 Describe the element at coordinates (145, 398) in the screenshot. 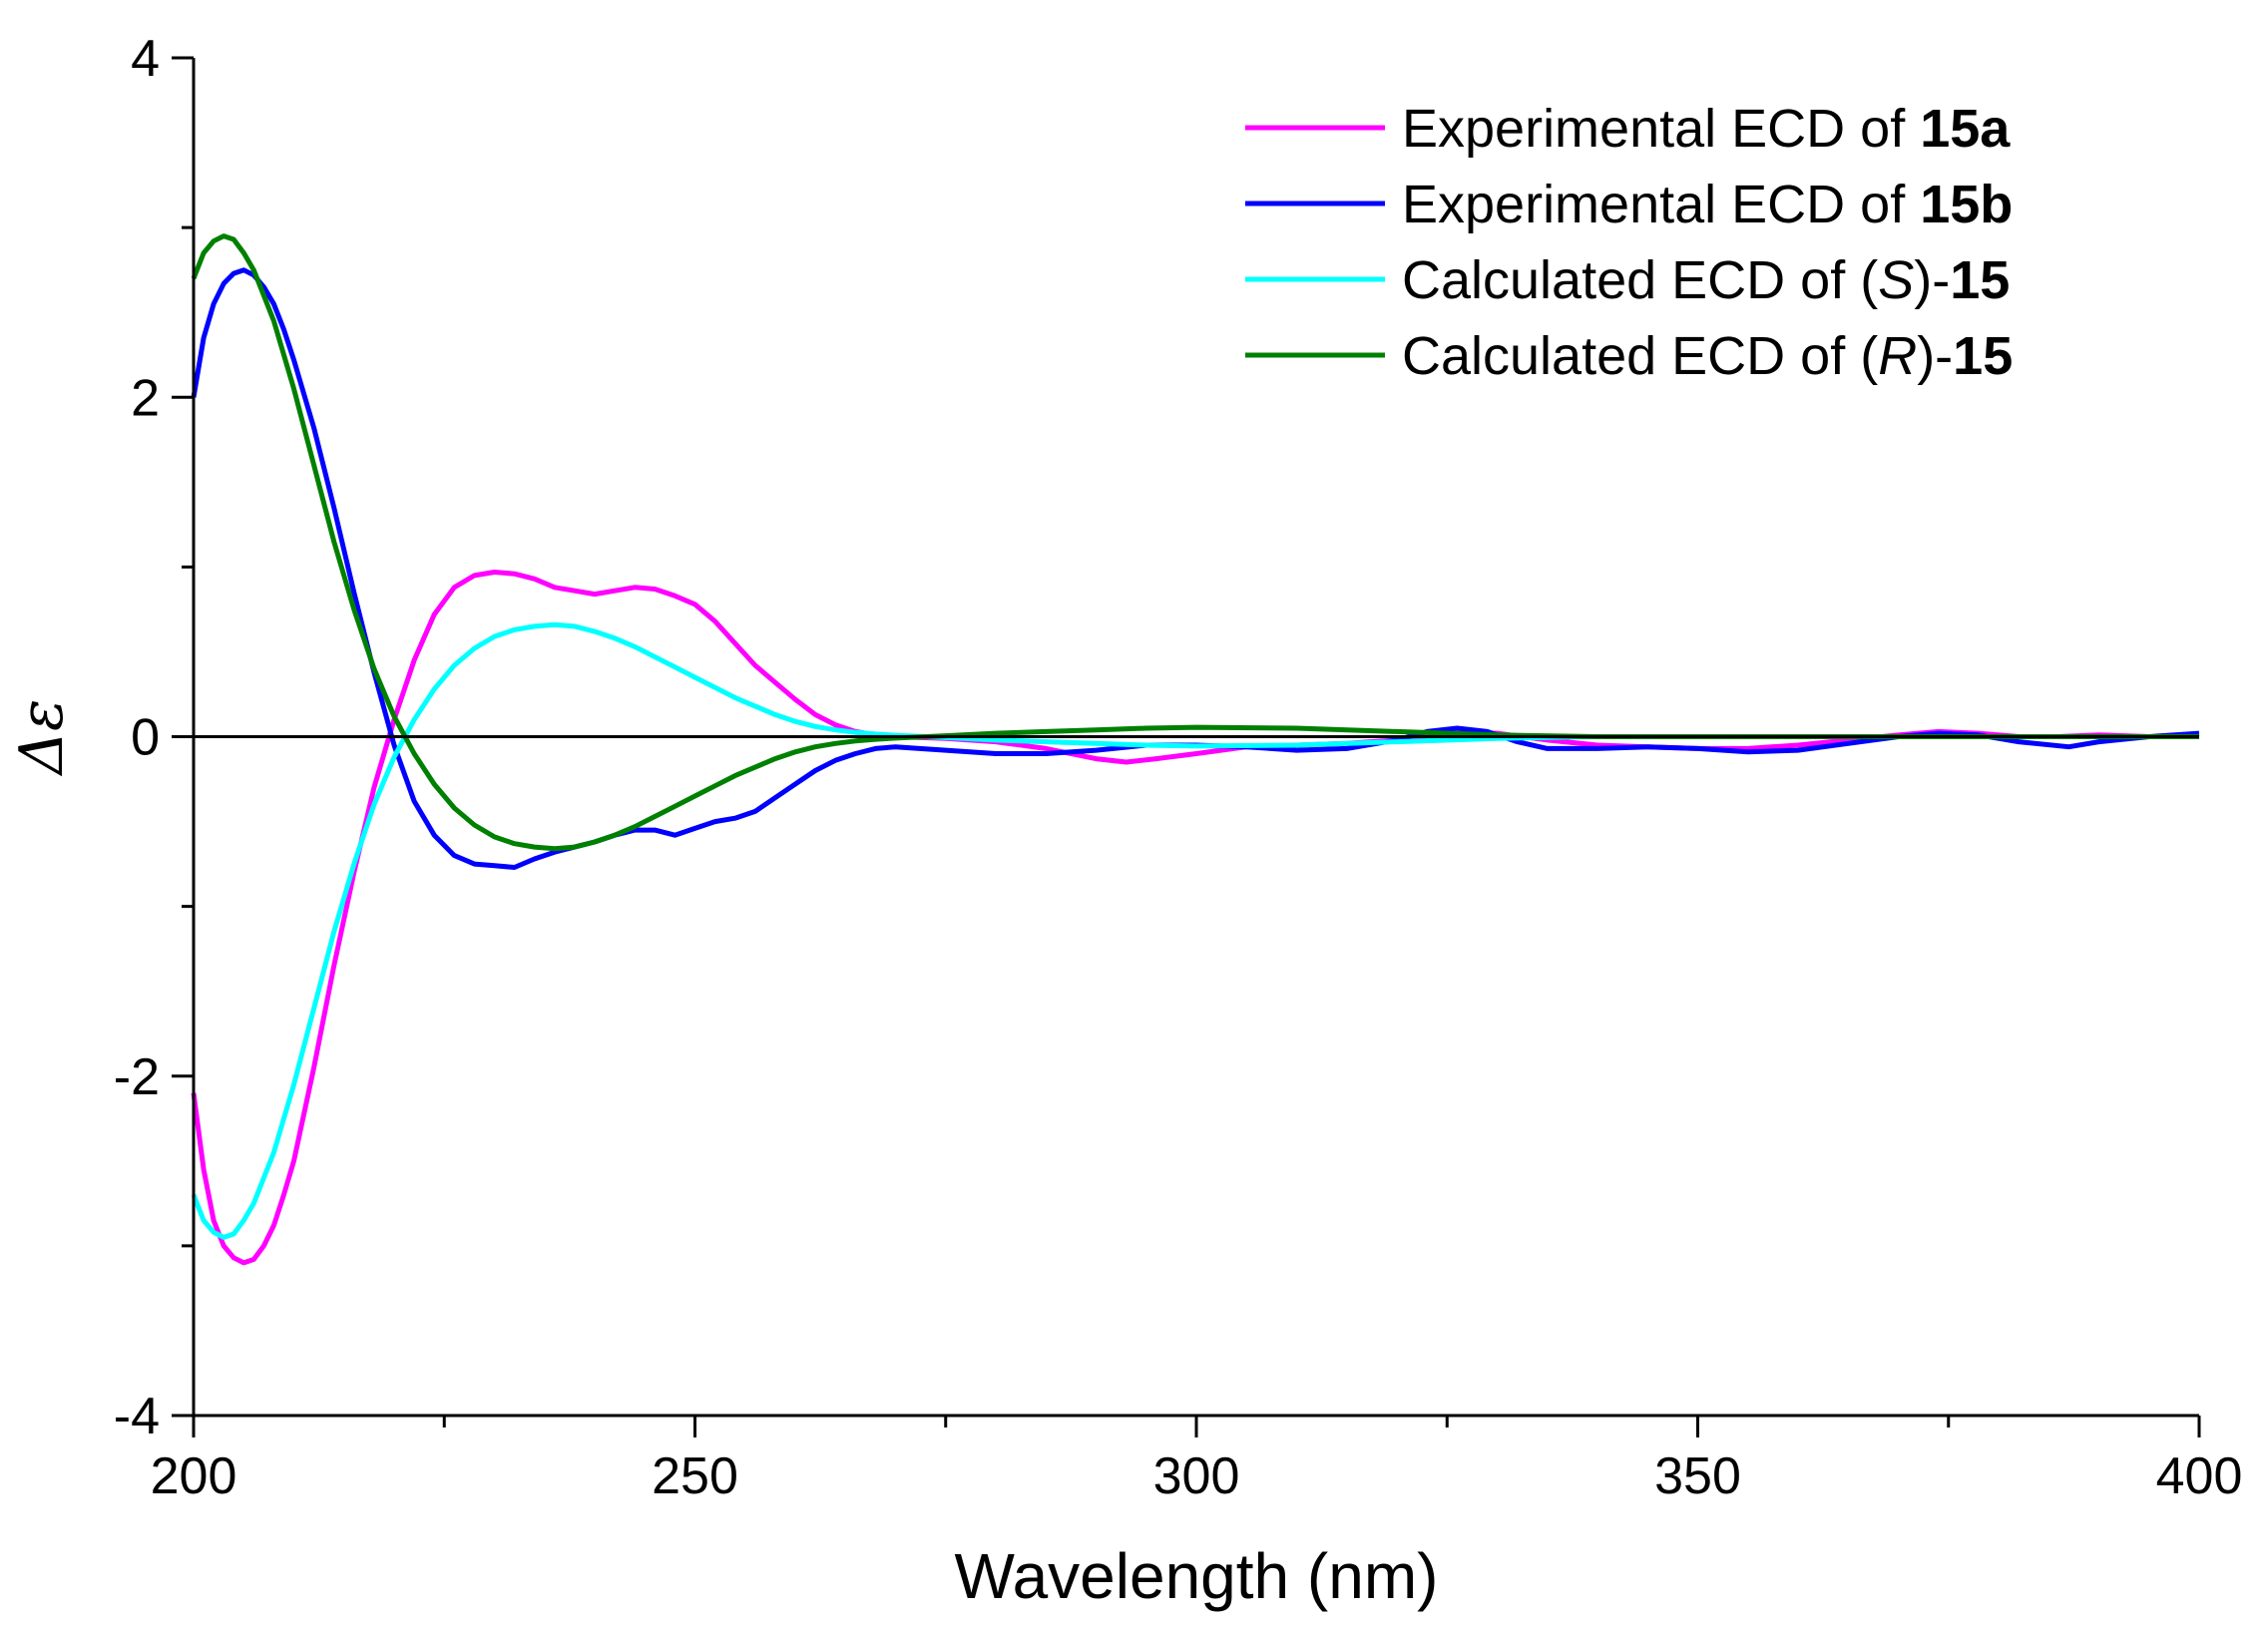

I see `y-tick-label: 2` at that location.